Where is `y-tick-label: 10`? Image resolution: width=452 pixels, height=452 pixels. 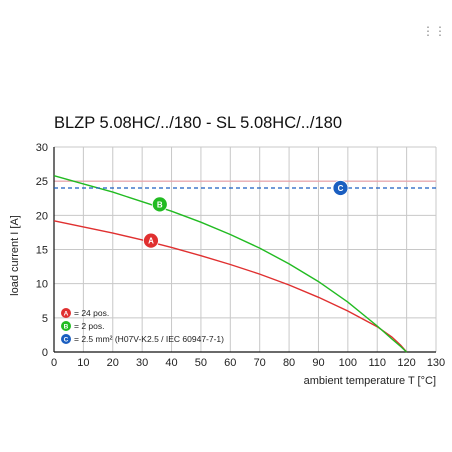
y-tick-label: 10 is located at coordinates (42, 285).